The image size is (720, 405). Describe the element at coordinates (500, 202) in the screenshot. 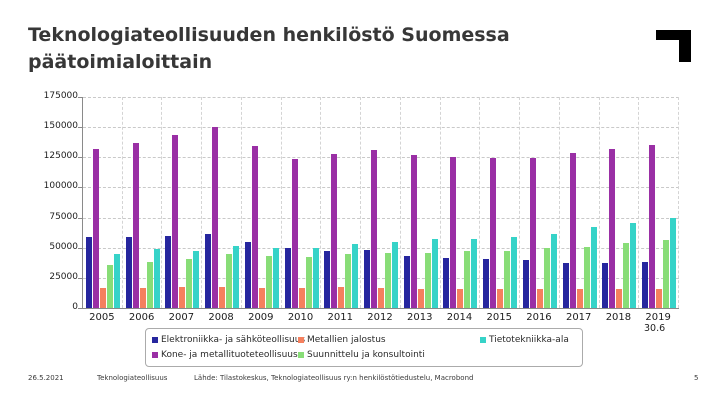

I see `bar-group-2015` at that location.